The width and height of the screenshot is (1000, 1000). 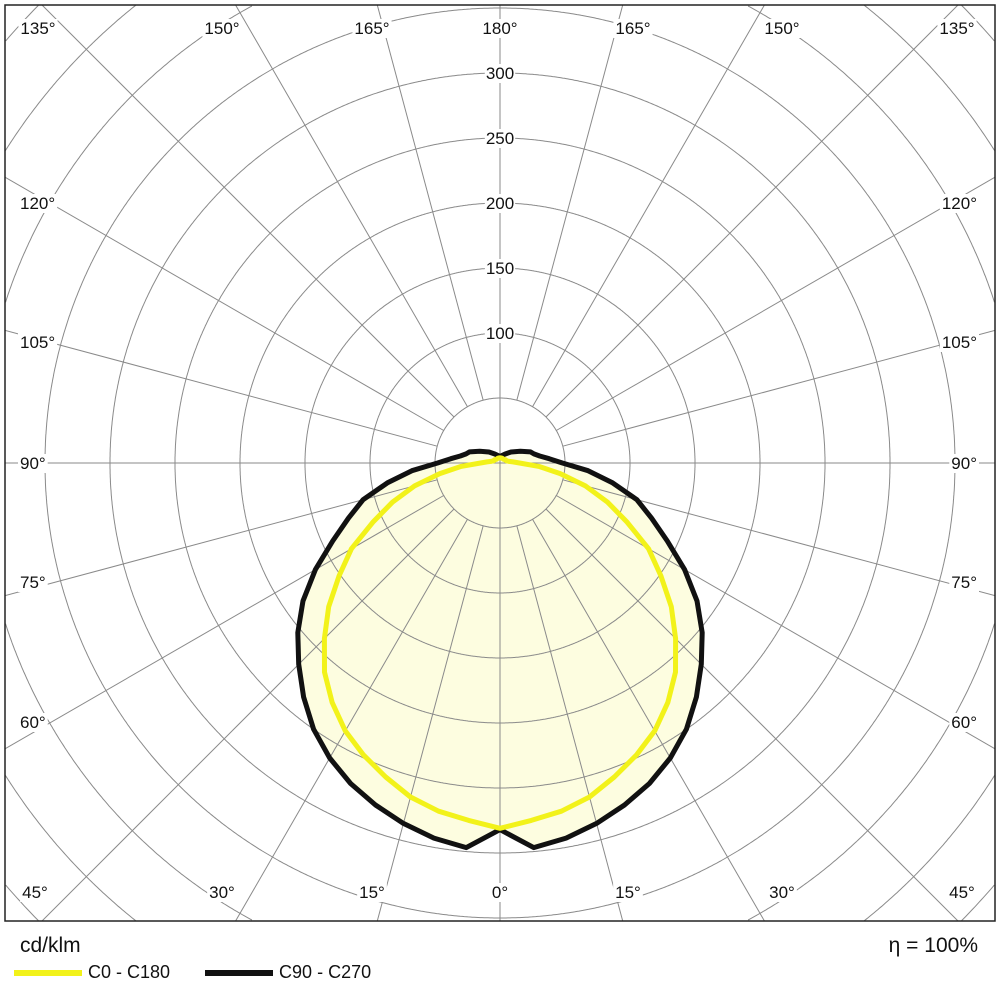 I want to click on legend-swatch-black, so click(x=239, y=972).